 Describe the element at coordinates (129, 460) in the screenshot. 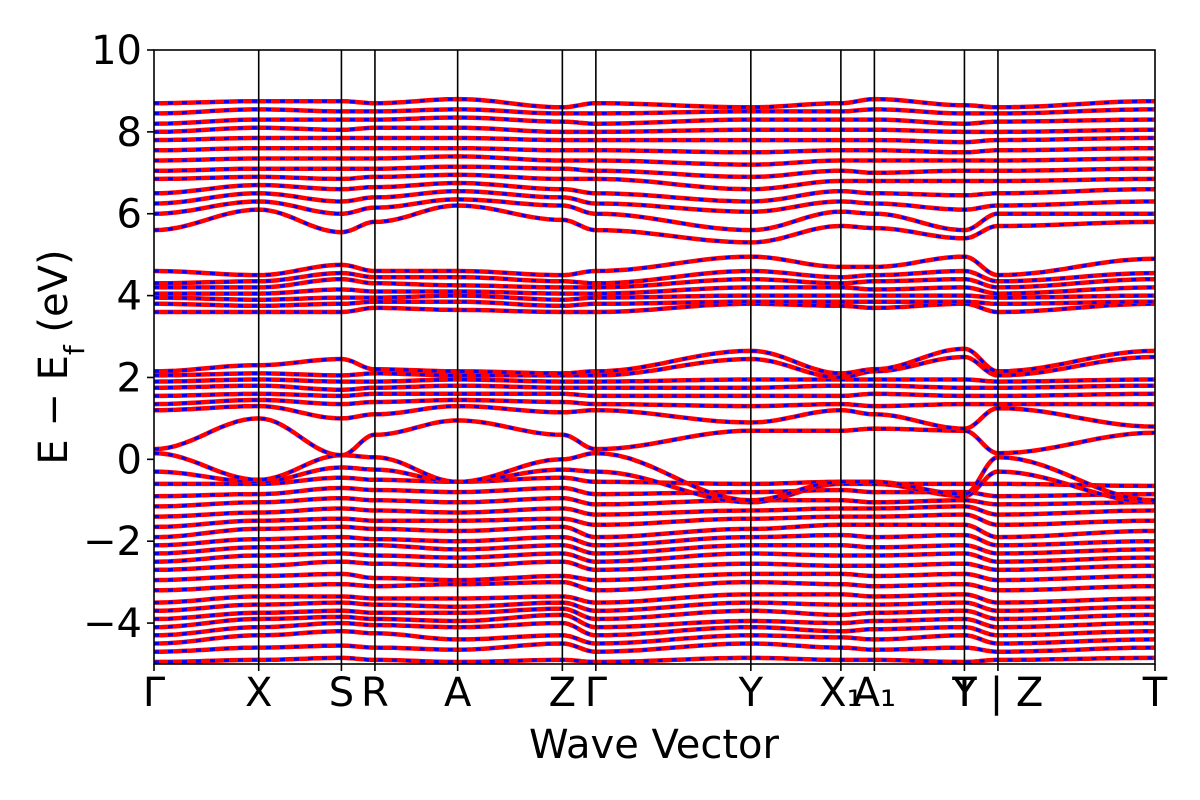

I see `y-tick-label: 0` at that location.